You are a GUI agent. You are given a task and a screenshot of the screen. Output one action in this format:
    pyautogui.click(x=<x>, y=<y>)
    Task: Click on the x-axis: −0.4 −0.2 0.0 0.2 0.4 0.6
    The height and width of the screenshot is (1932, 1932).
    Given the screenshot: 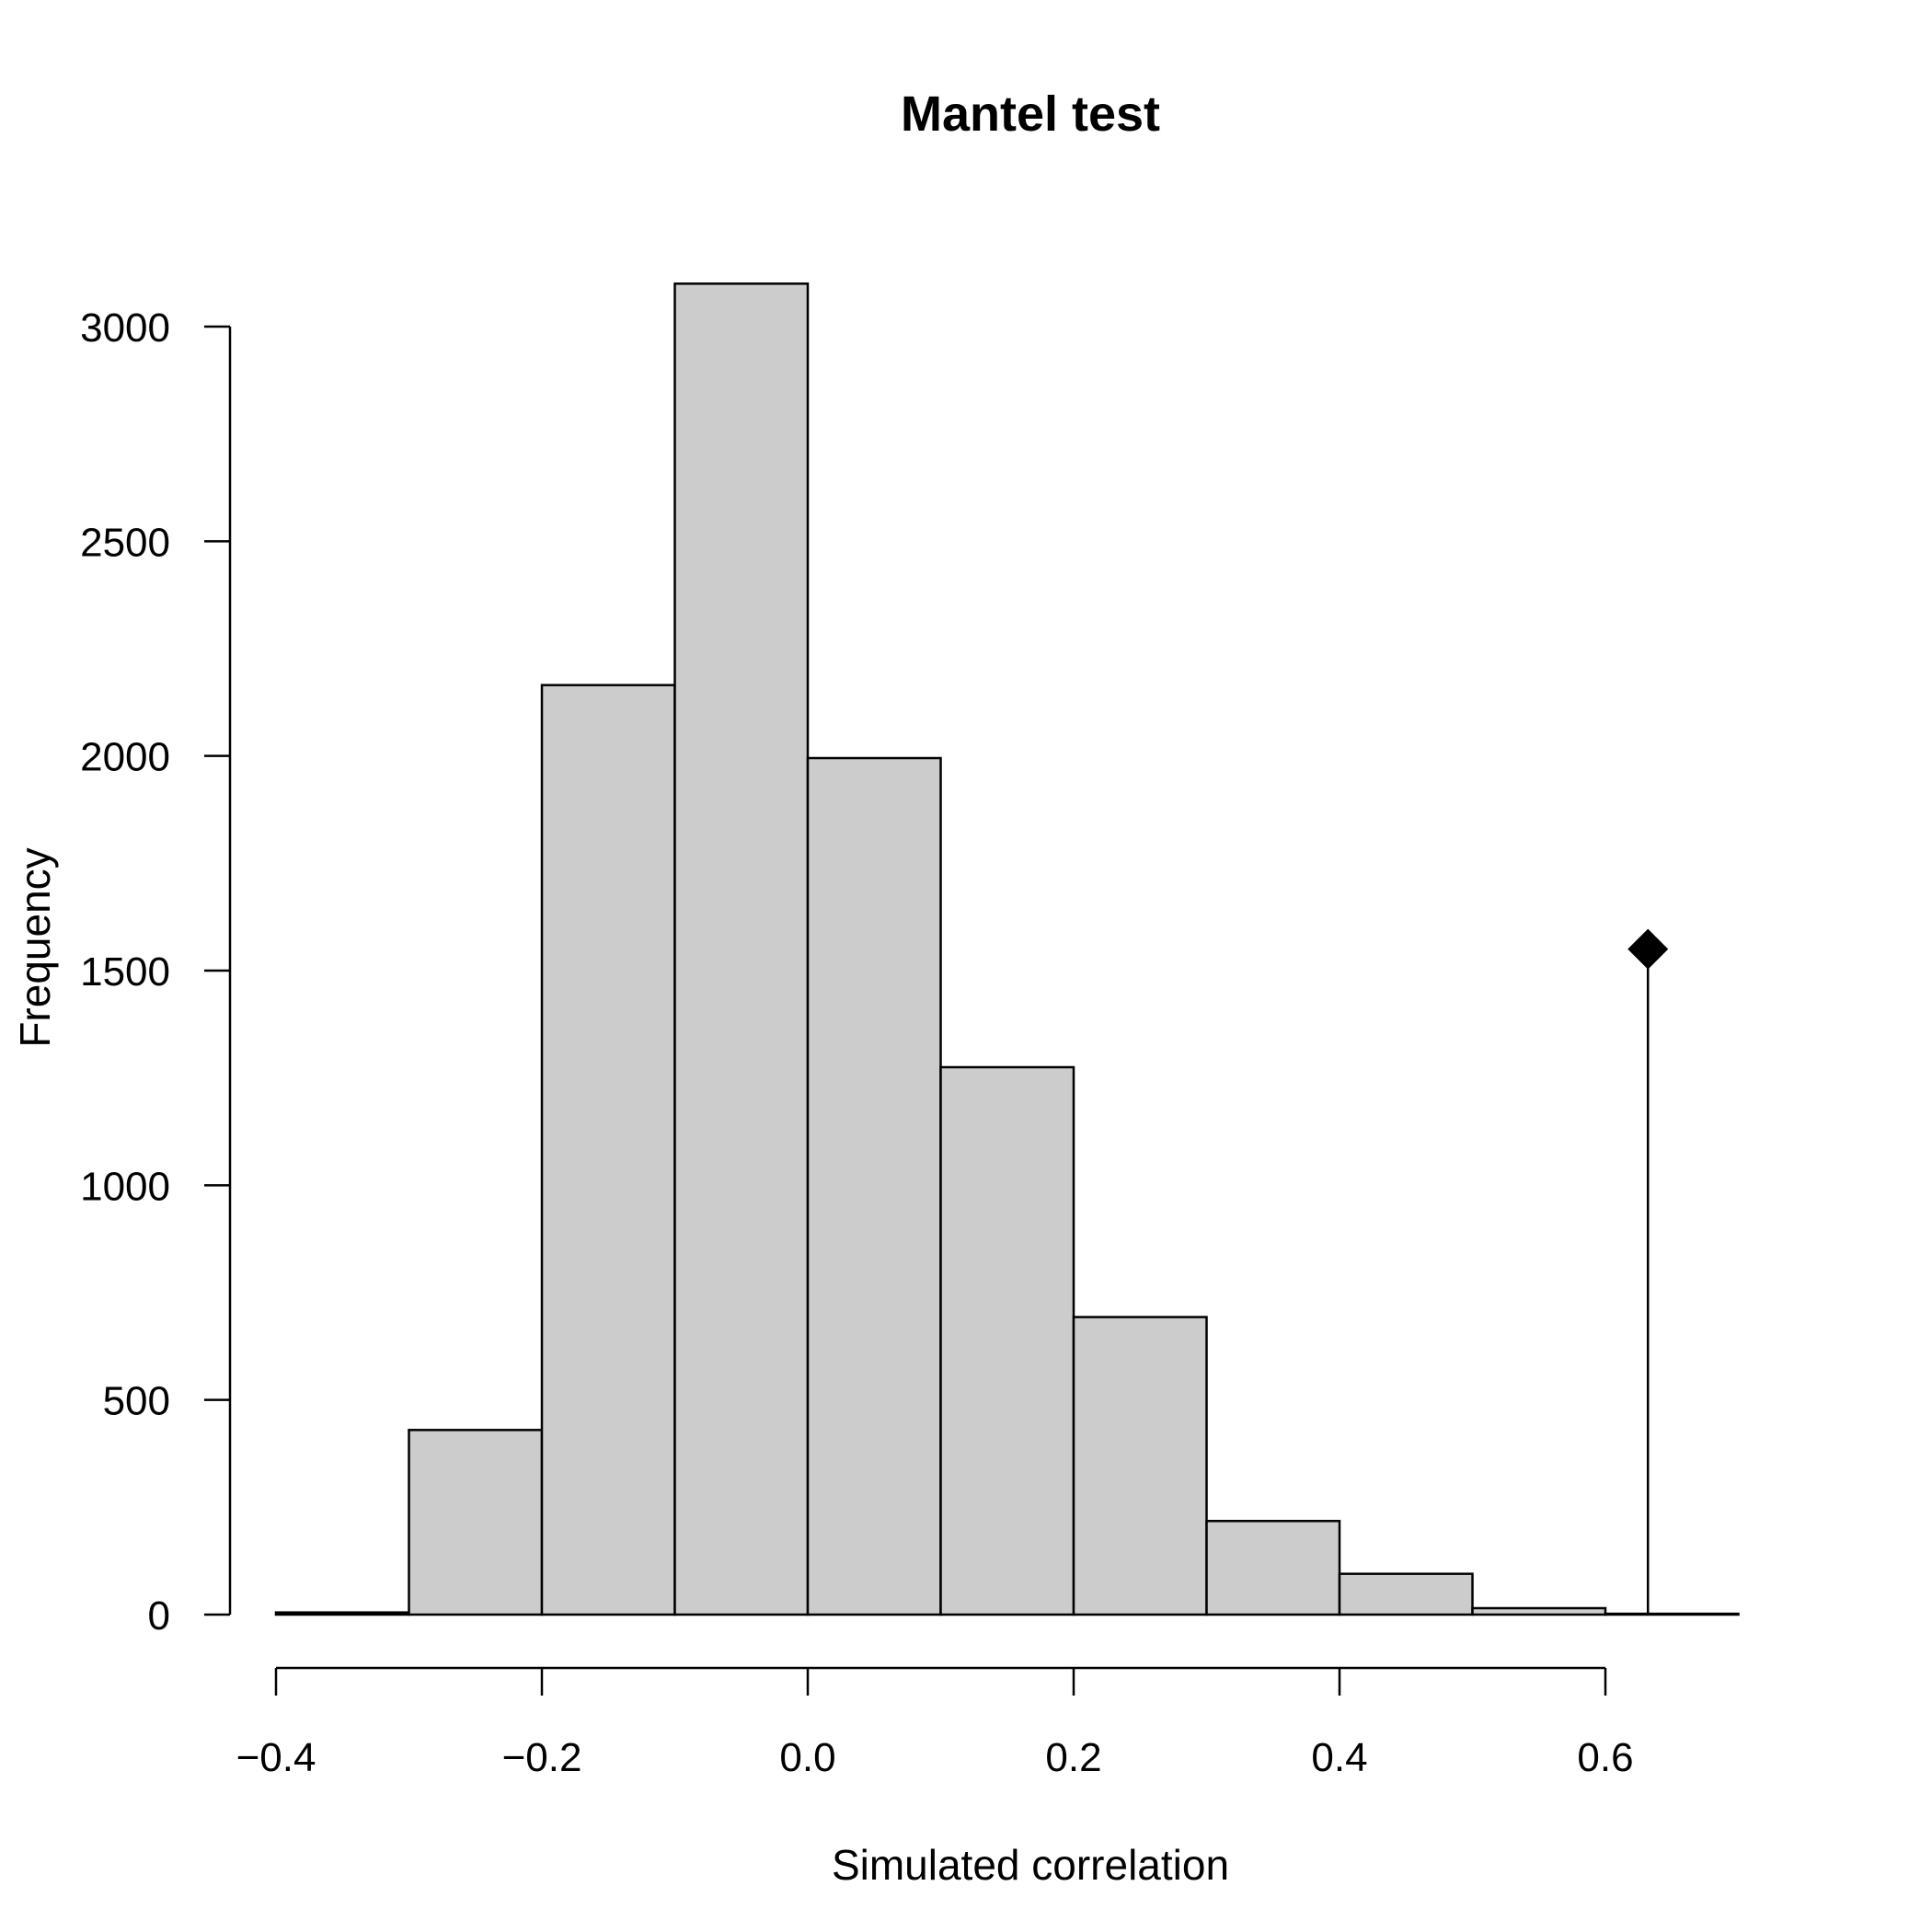 What is the action you would take?
    pyautogui.click(x=935, y=1723)
    